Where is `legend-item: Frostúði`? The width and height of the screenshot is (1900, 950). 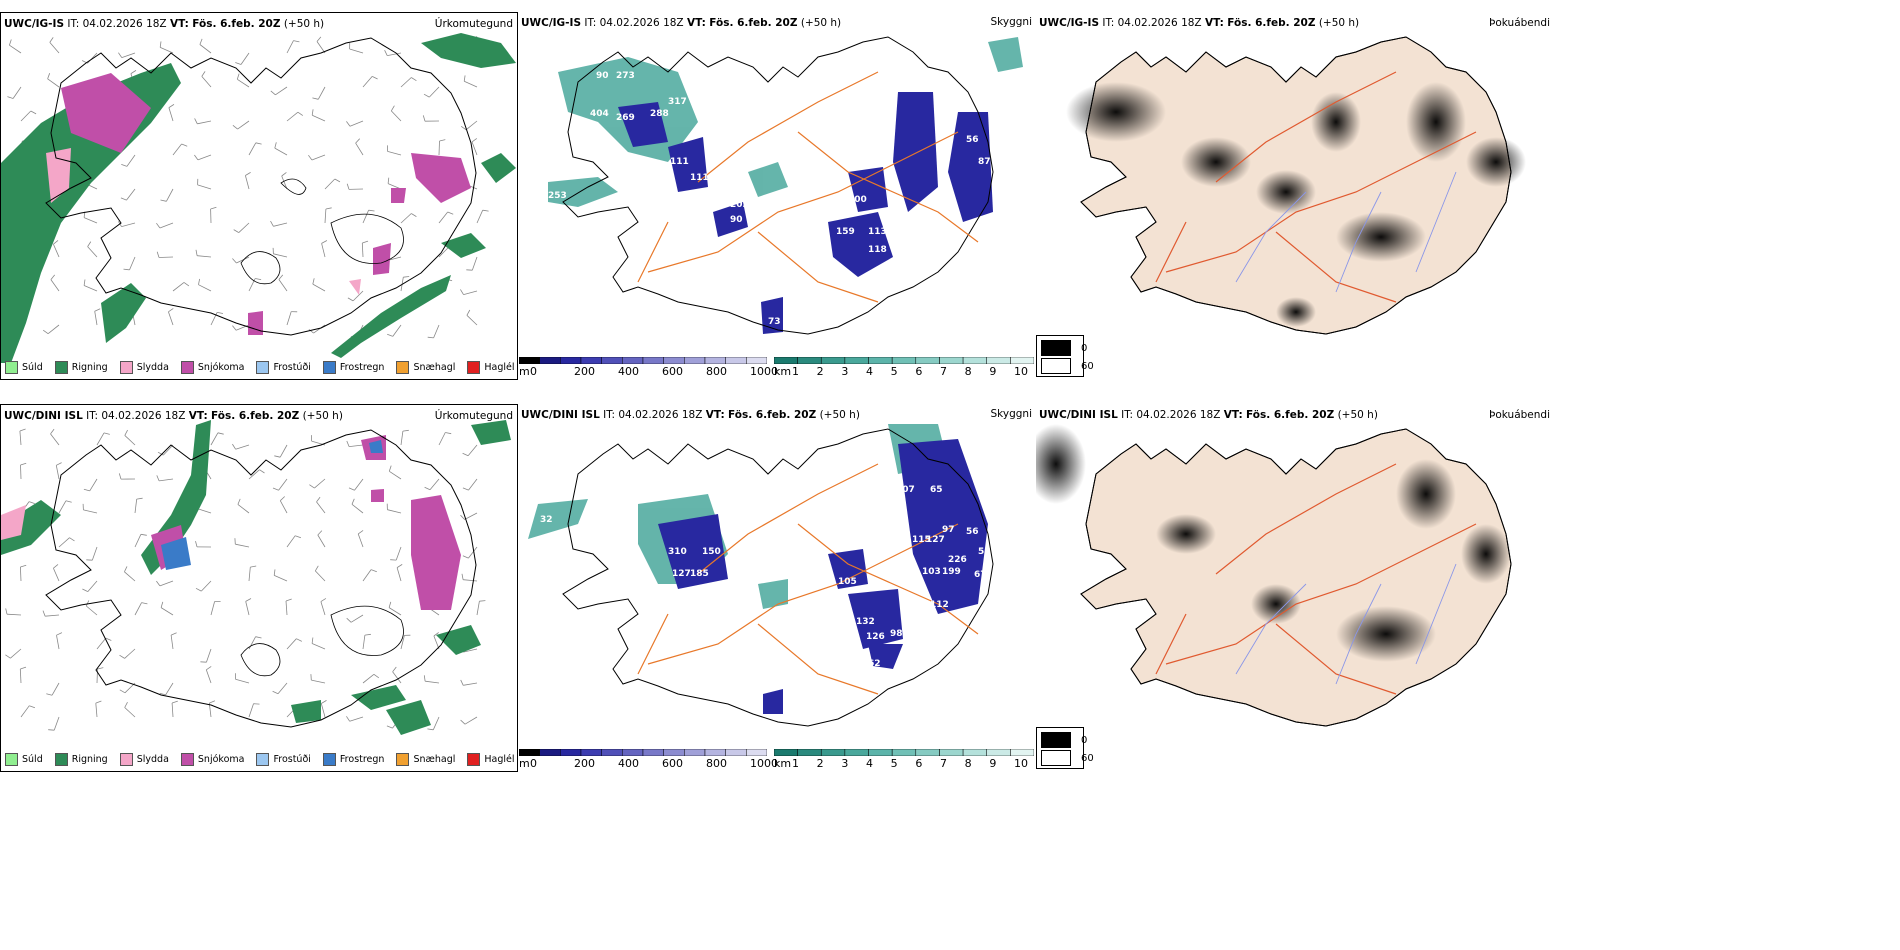
legend-item: Frostúði is located at coordinates (283, 759).